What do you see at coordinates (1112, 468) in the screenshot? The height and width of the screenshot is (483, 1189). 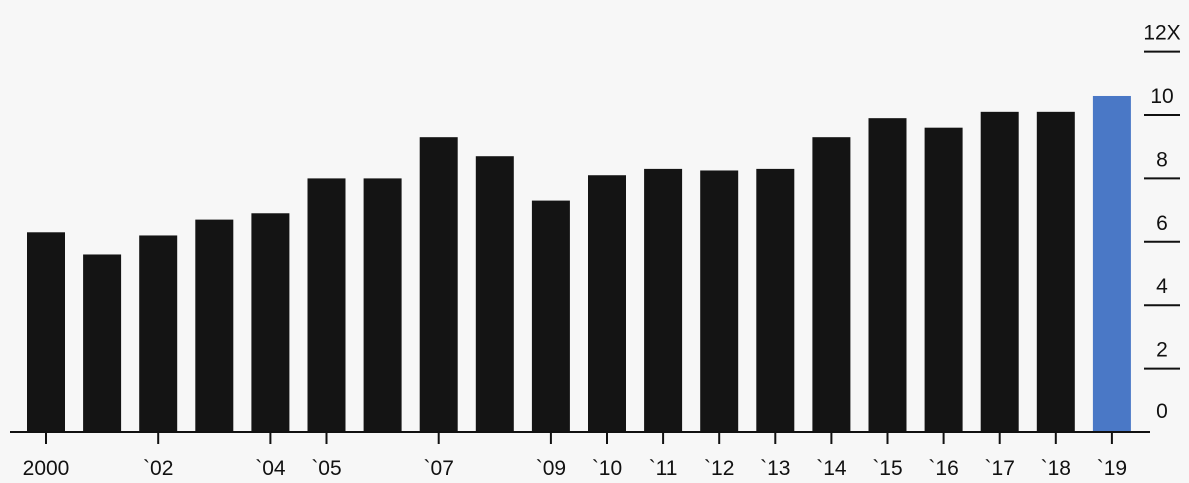 I see `x-tick-label-2019: `19` at bounding box center [1112, 468].